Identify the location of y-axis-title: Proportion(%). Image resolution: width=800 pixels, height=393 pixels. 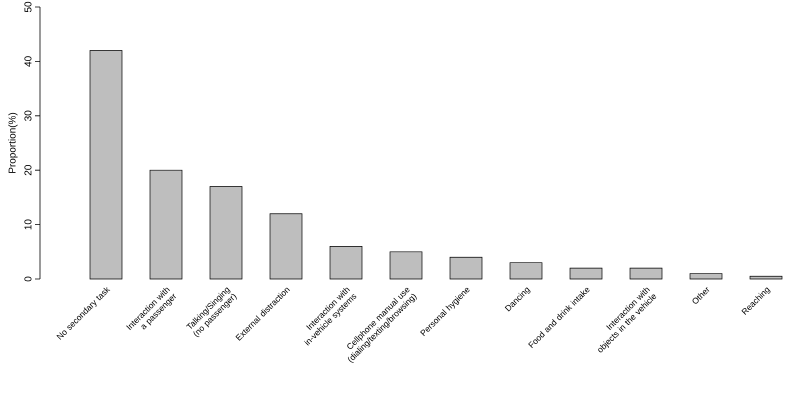
(13, 142).